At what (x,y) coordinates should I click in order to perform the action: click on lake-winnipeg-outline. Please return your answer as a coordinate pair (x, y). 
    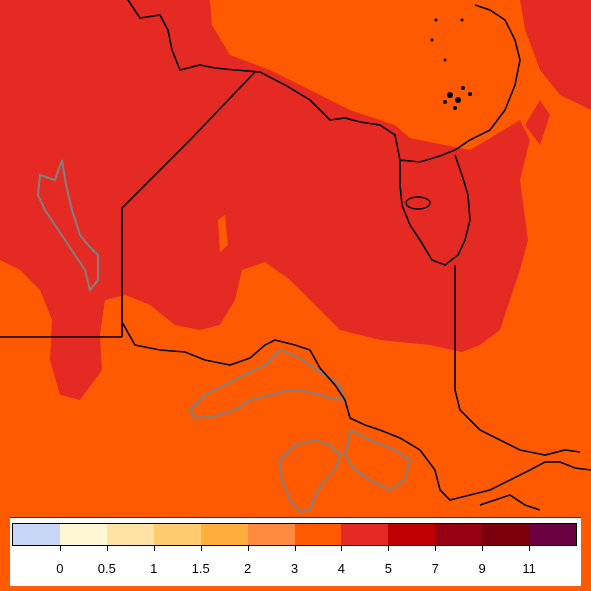
    Looking at the image, I should click on (67, 226).